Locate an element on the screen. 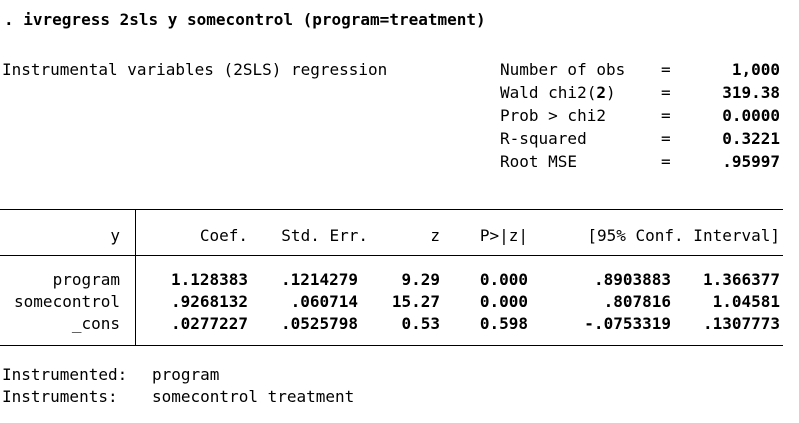 The height and width of the screenshot is (423, 799). row-ci-lower: -.0753319 is located at coordinates (627, 323).